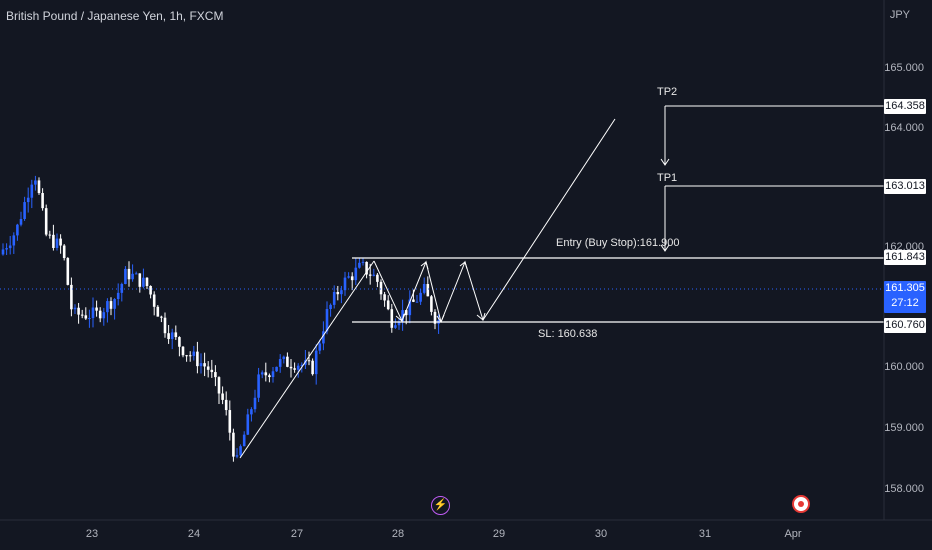  I want to click on trend-line, so click(307, 359).